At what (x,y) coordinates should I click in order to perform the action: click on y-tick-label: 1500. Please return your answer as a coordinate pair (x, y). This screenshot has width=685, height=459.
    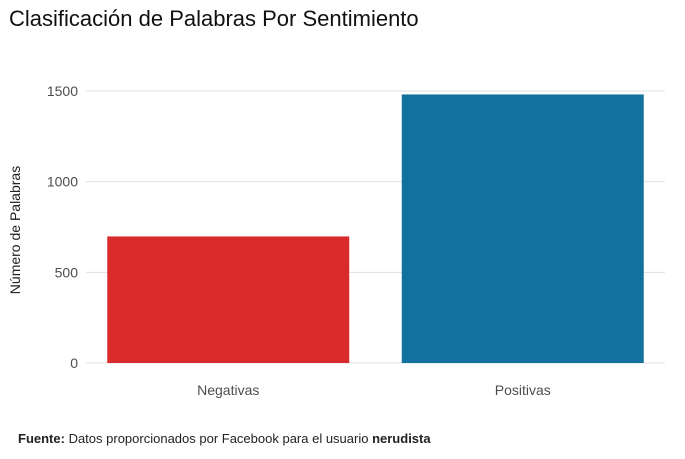
    Looking at the image, I should click on (62, 91).